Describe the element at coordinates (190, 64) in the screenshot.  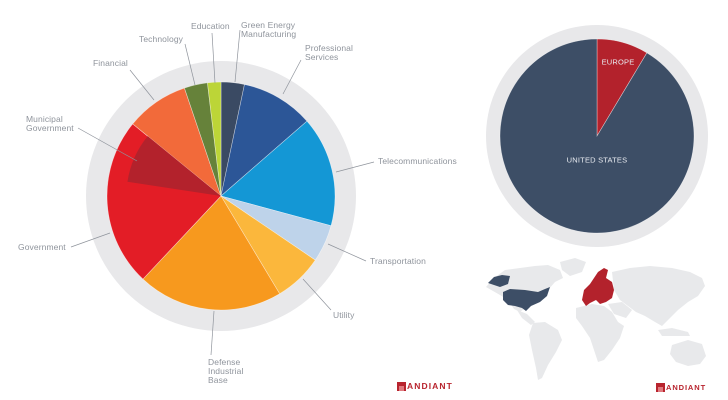
I see `leader-line-technology` at that location.